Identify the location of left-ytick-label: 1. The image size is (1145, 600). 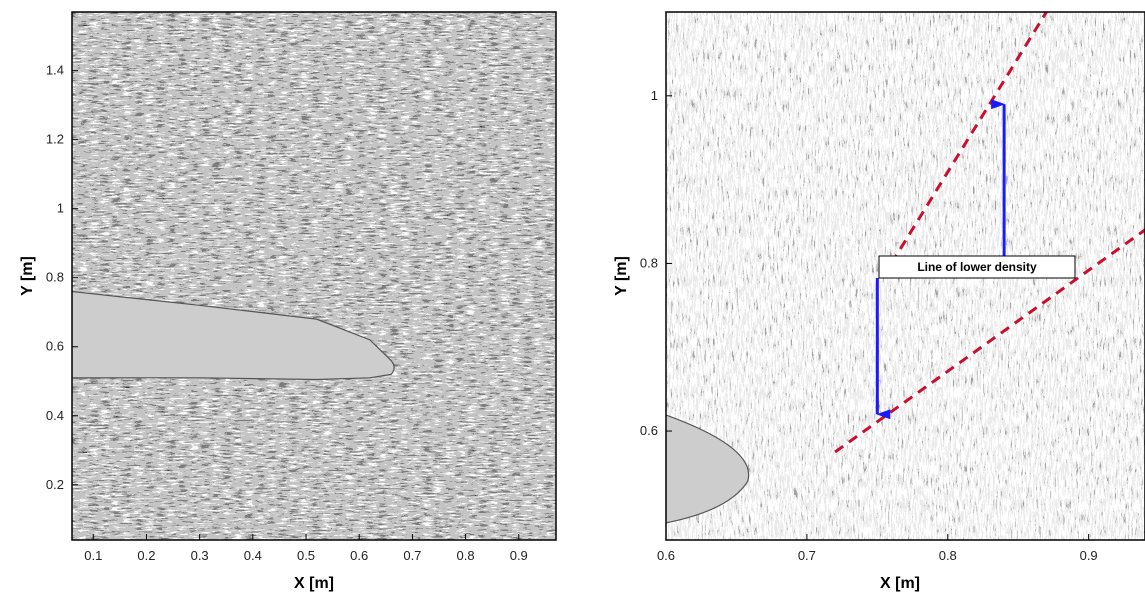
(60, 208).